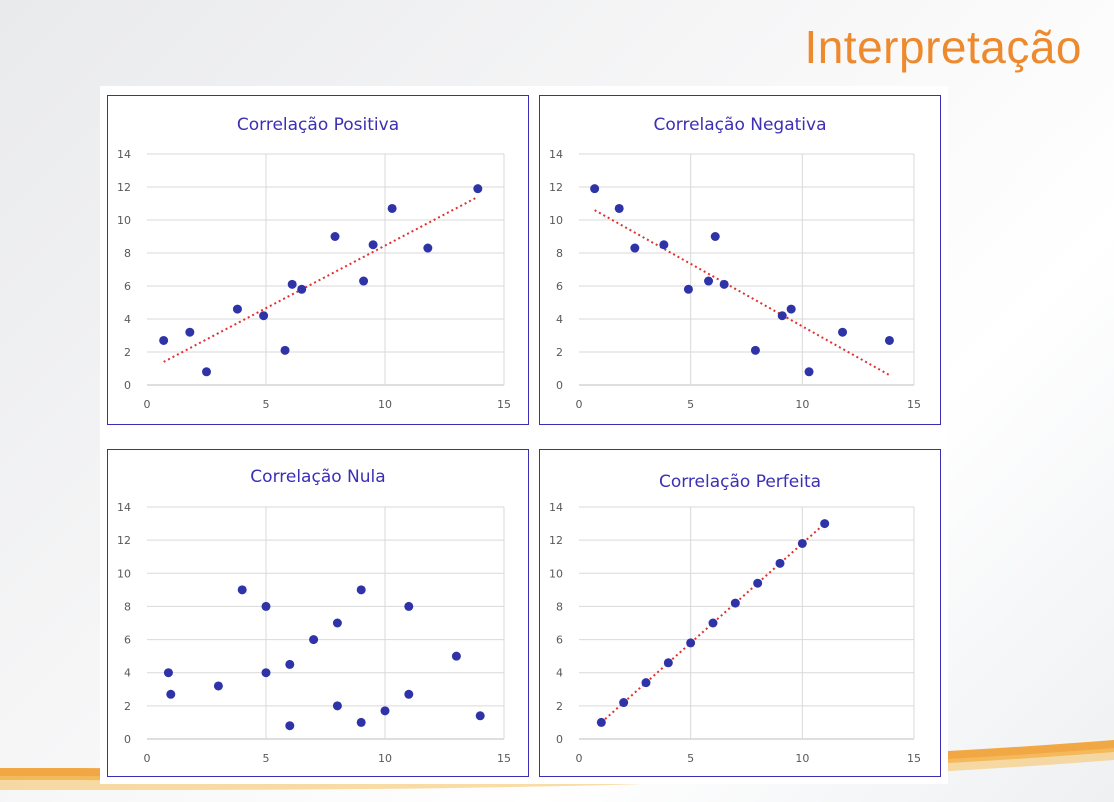 The width and height of the screenshot is (1114, 802). What do you see at coordinates (318, 125) in the screenshot?
I see `chart-title: Correlação Positiva` at bounding box center [318, 125].